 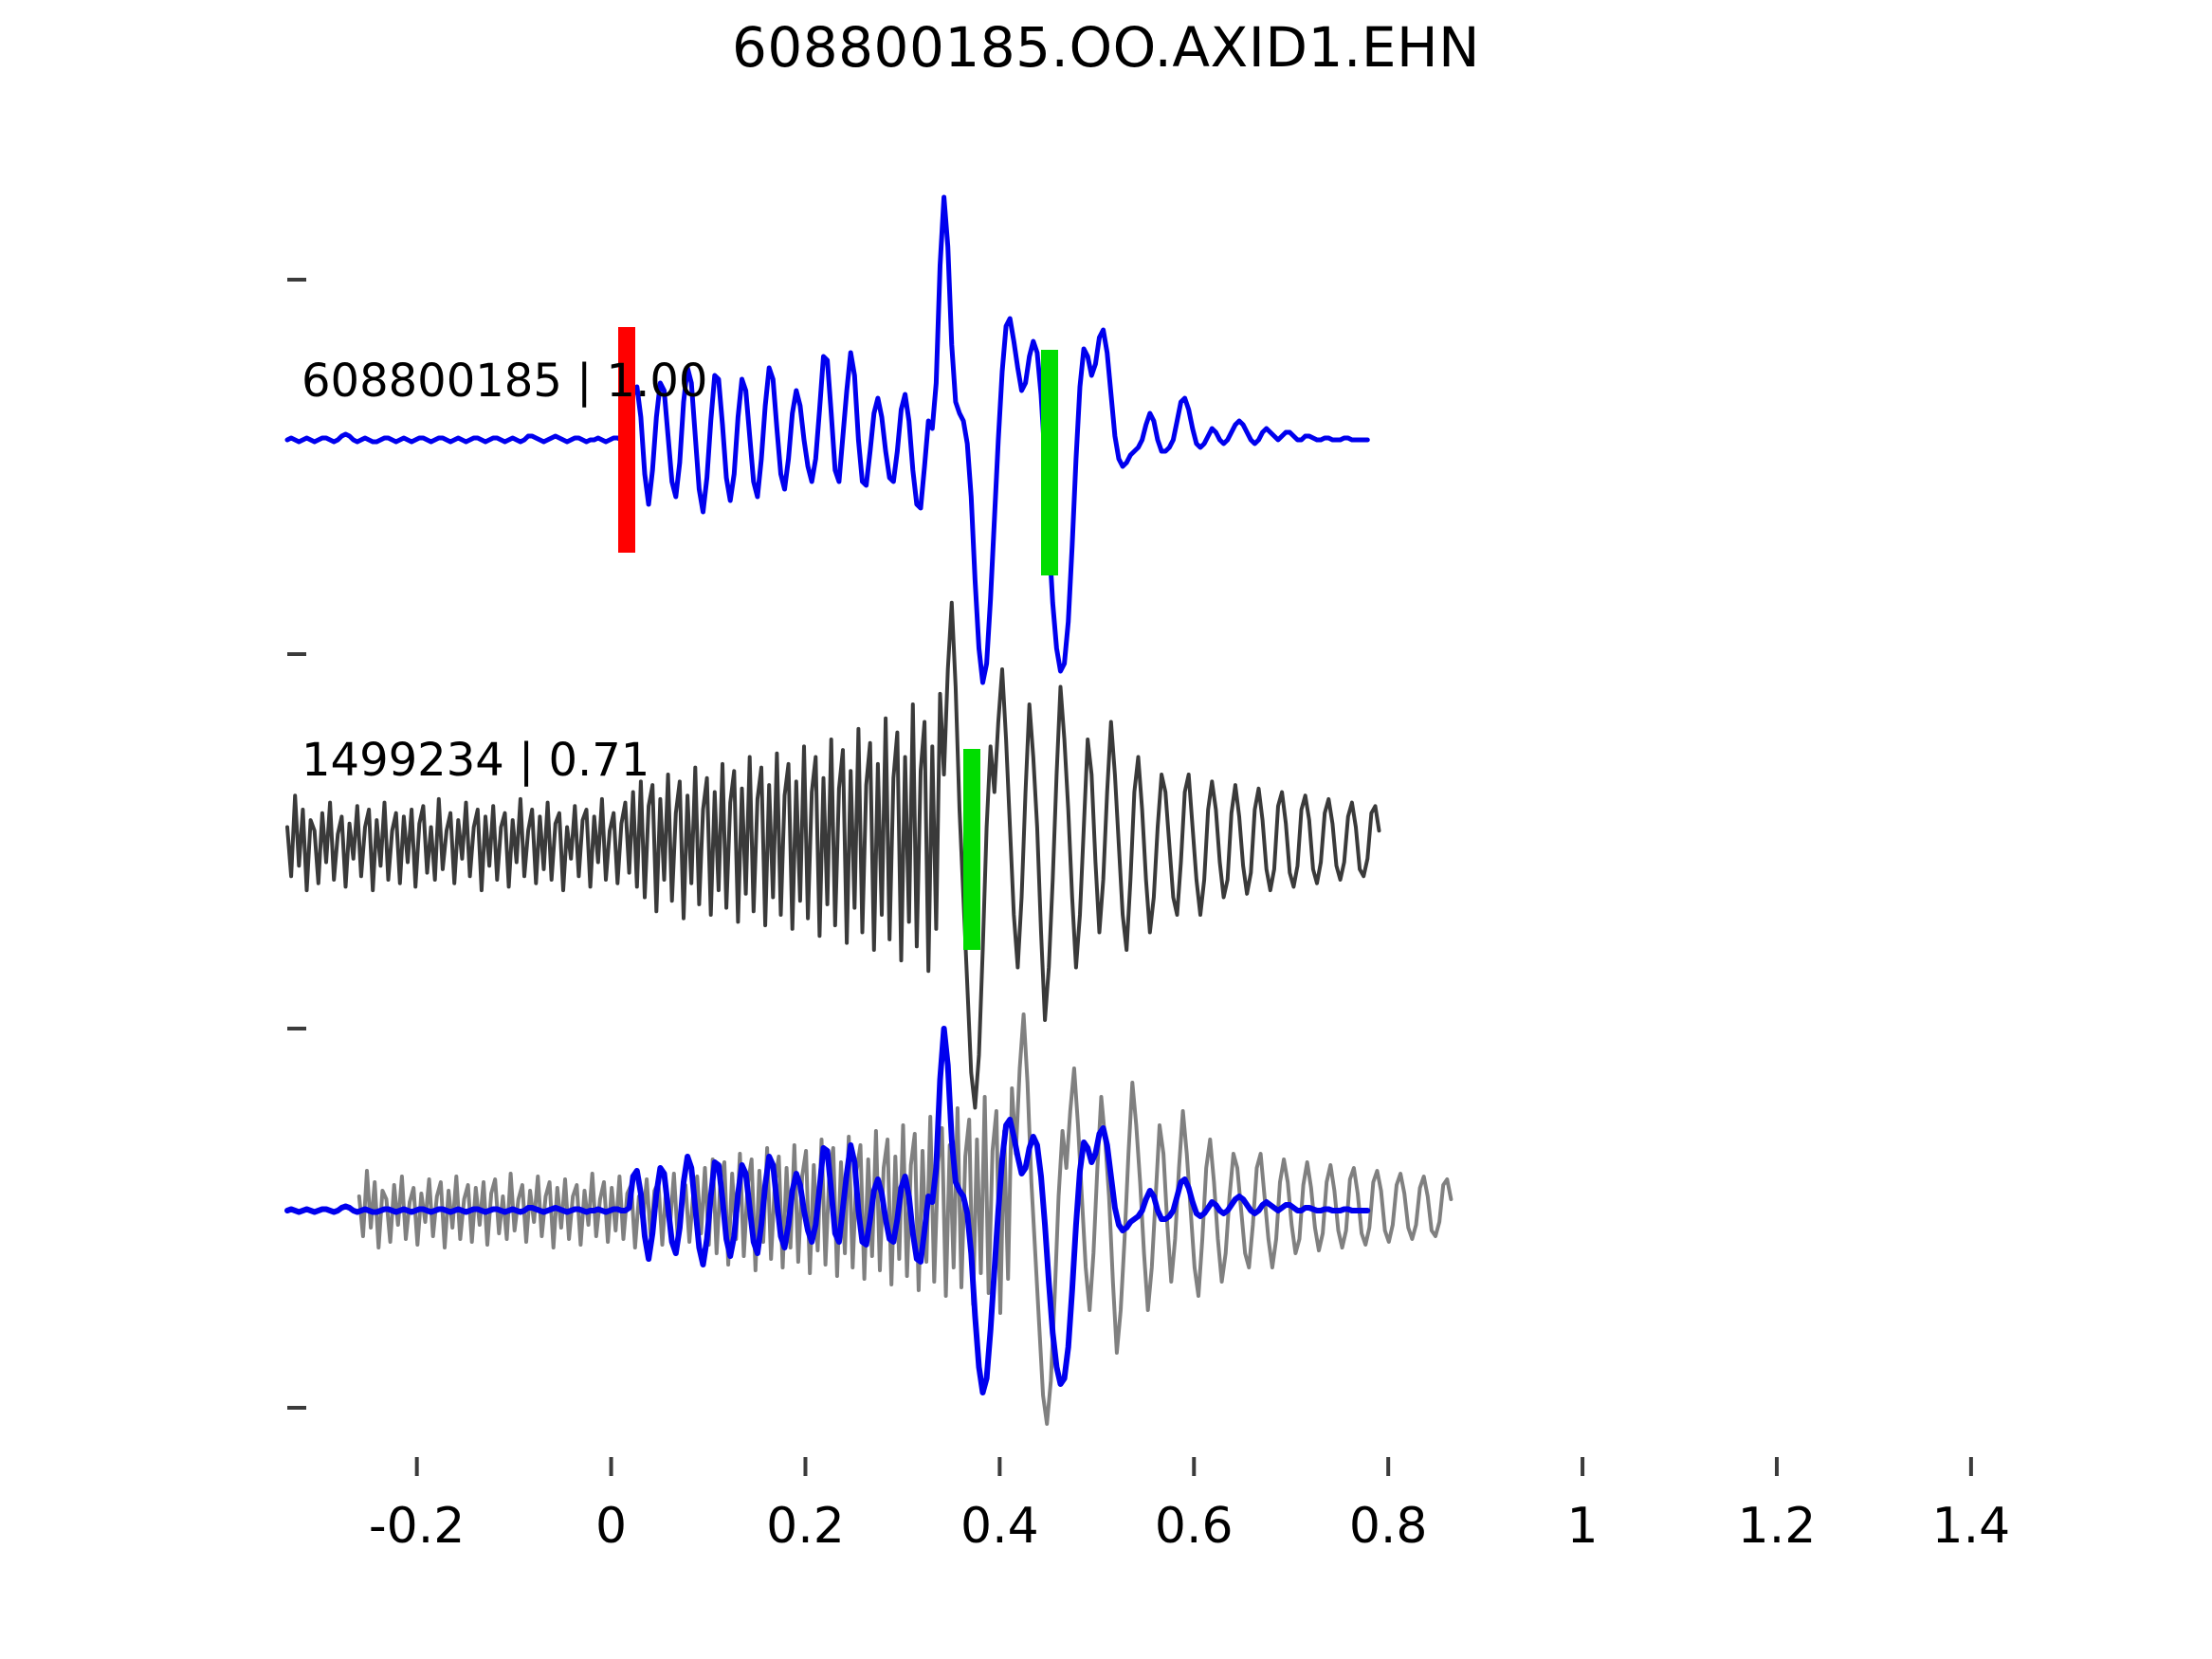 I want to click on waveform-template-trace, so click(x=827, y=439).